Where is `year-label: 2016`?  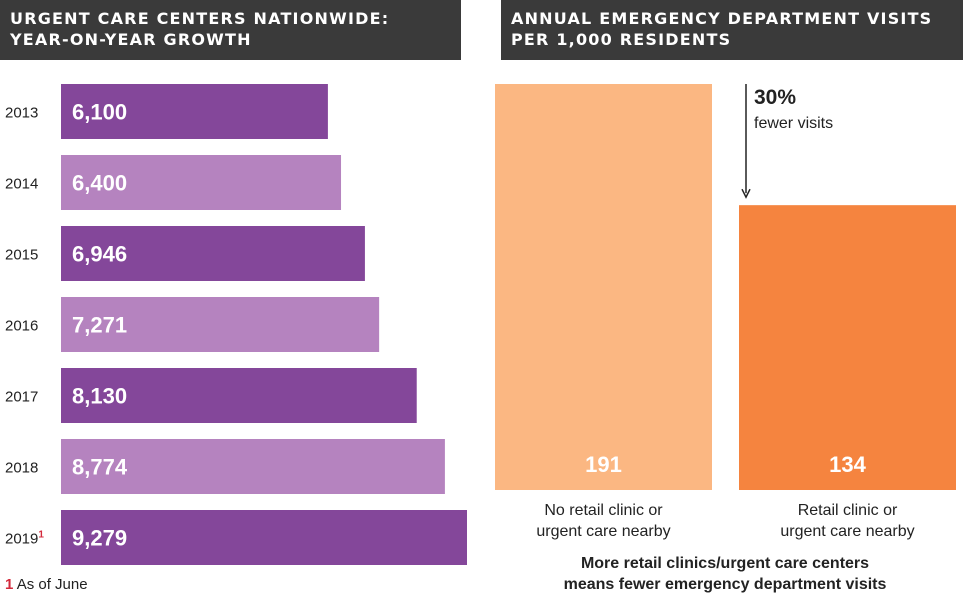 year-label: 2016 is located at coordinates (21, 326).